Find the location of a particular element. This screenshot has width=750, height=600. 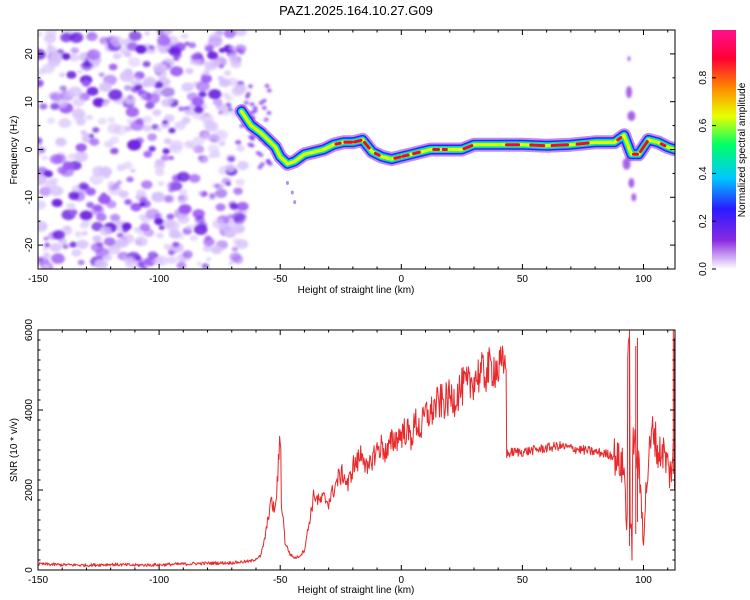

snr-ylabel: SNR (10 * v/v) is located at coordinates (14, 450).